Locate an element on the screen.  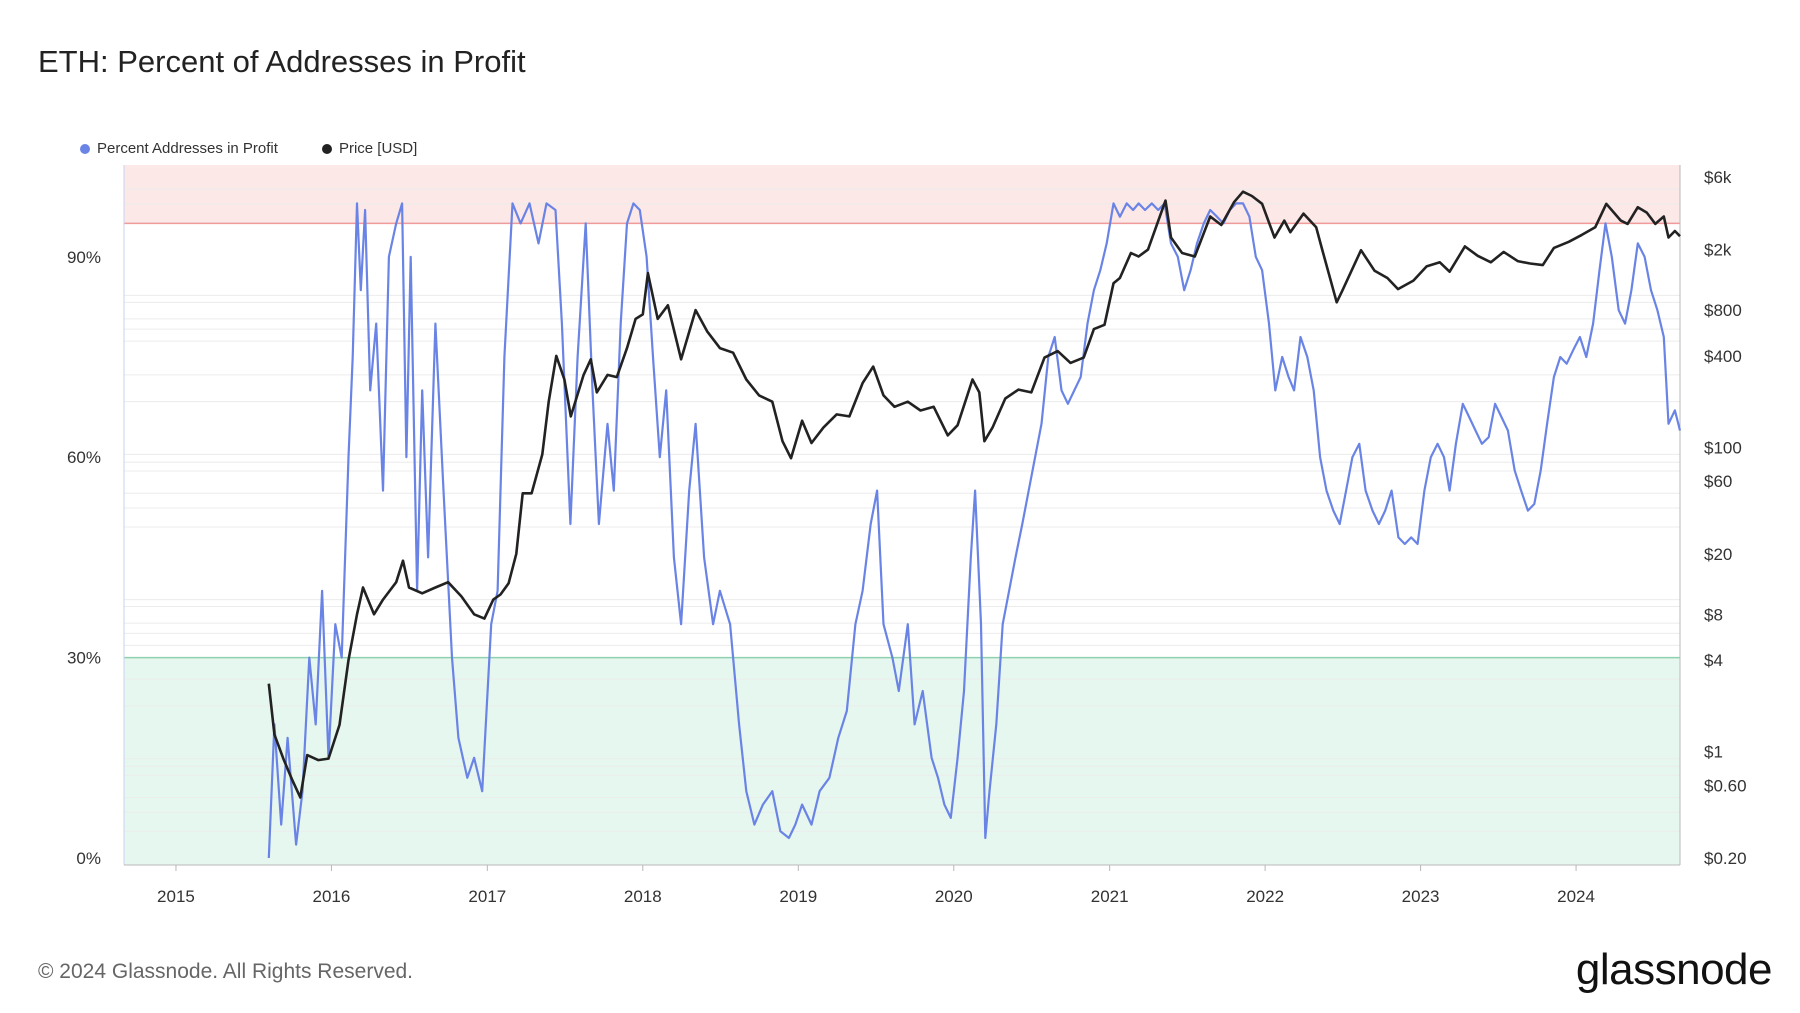
y-right-tick-label: $100 is located at coordinates (1723, 447).